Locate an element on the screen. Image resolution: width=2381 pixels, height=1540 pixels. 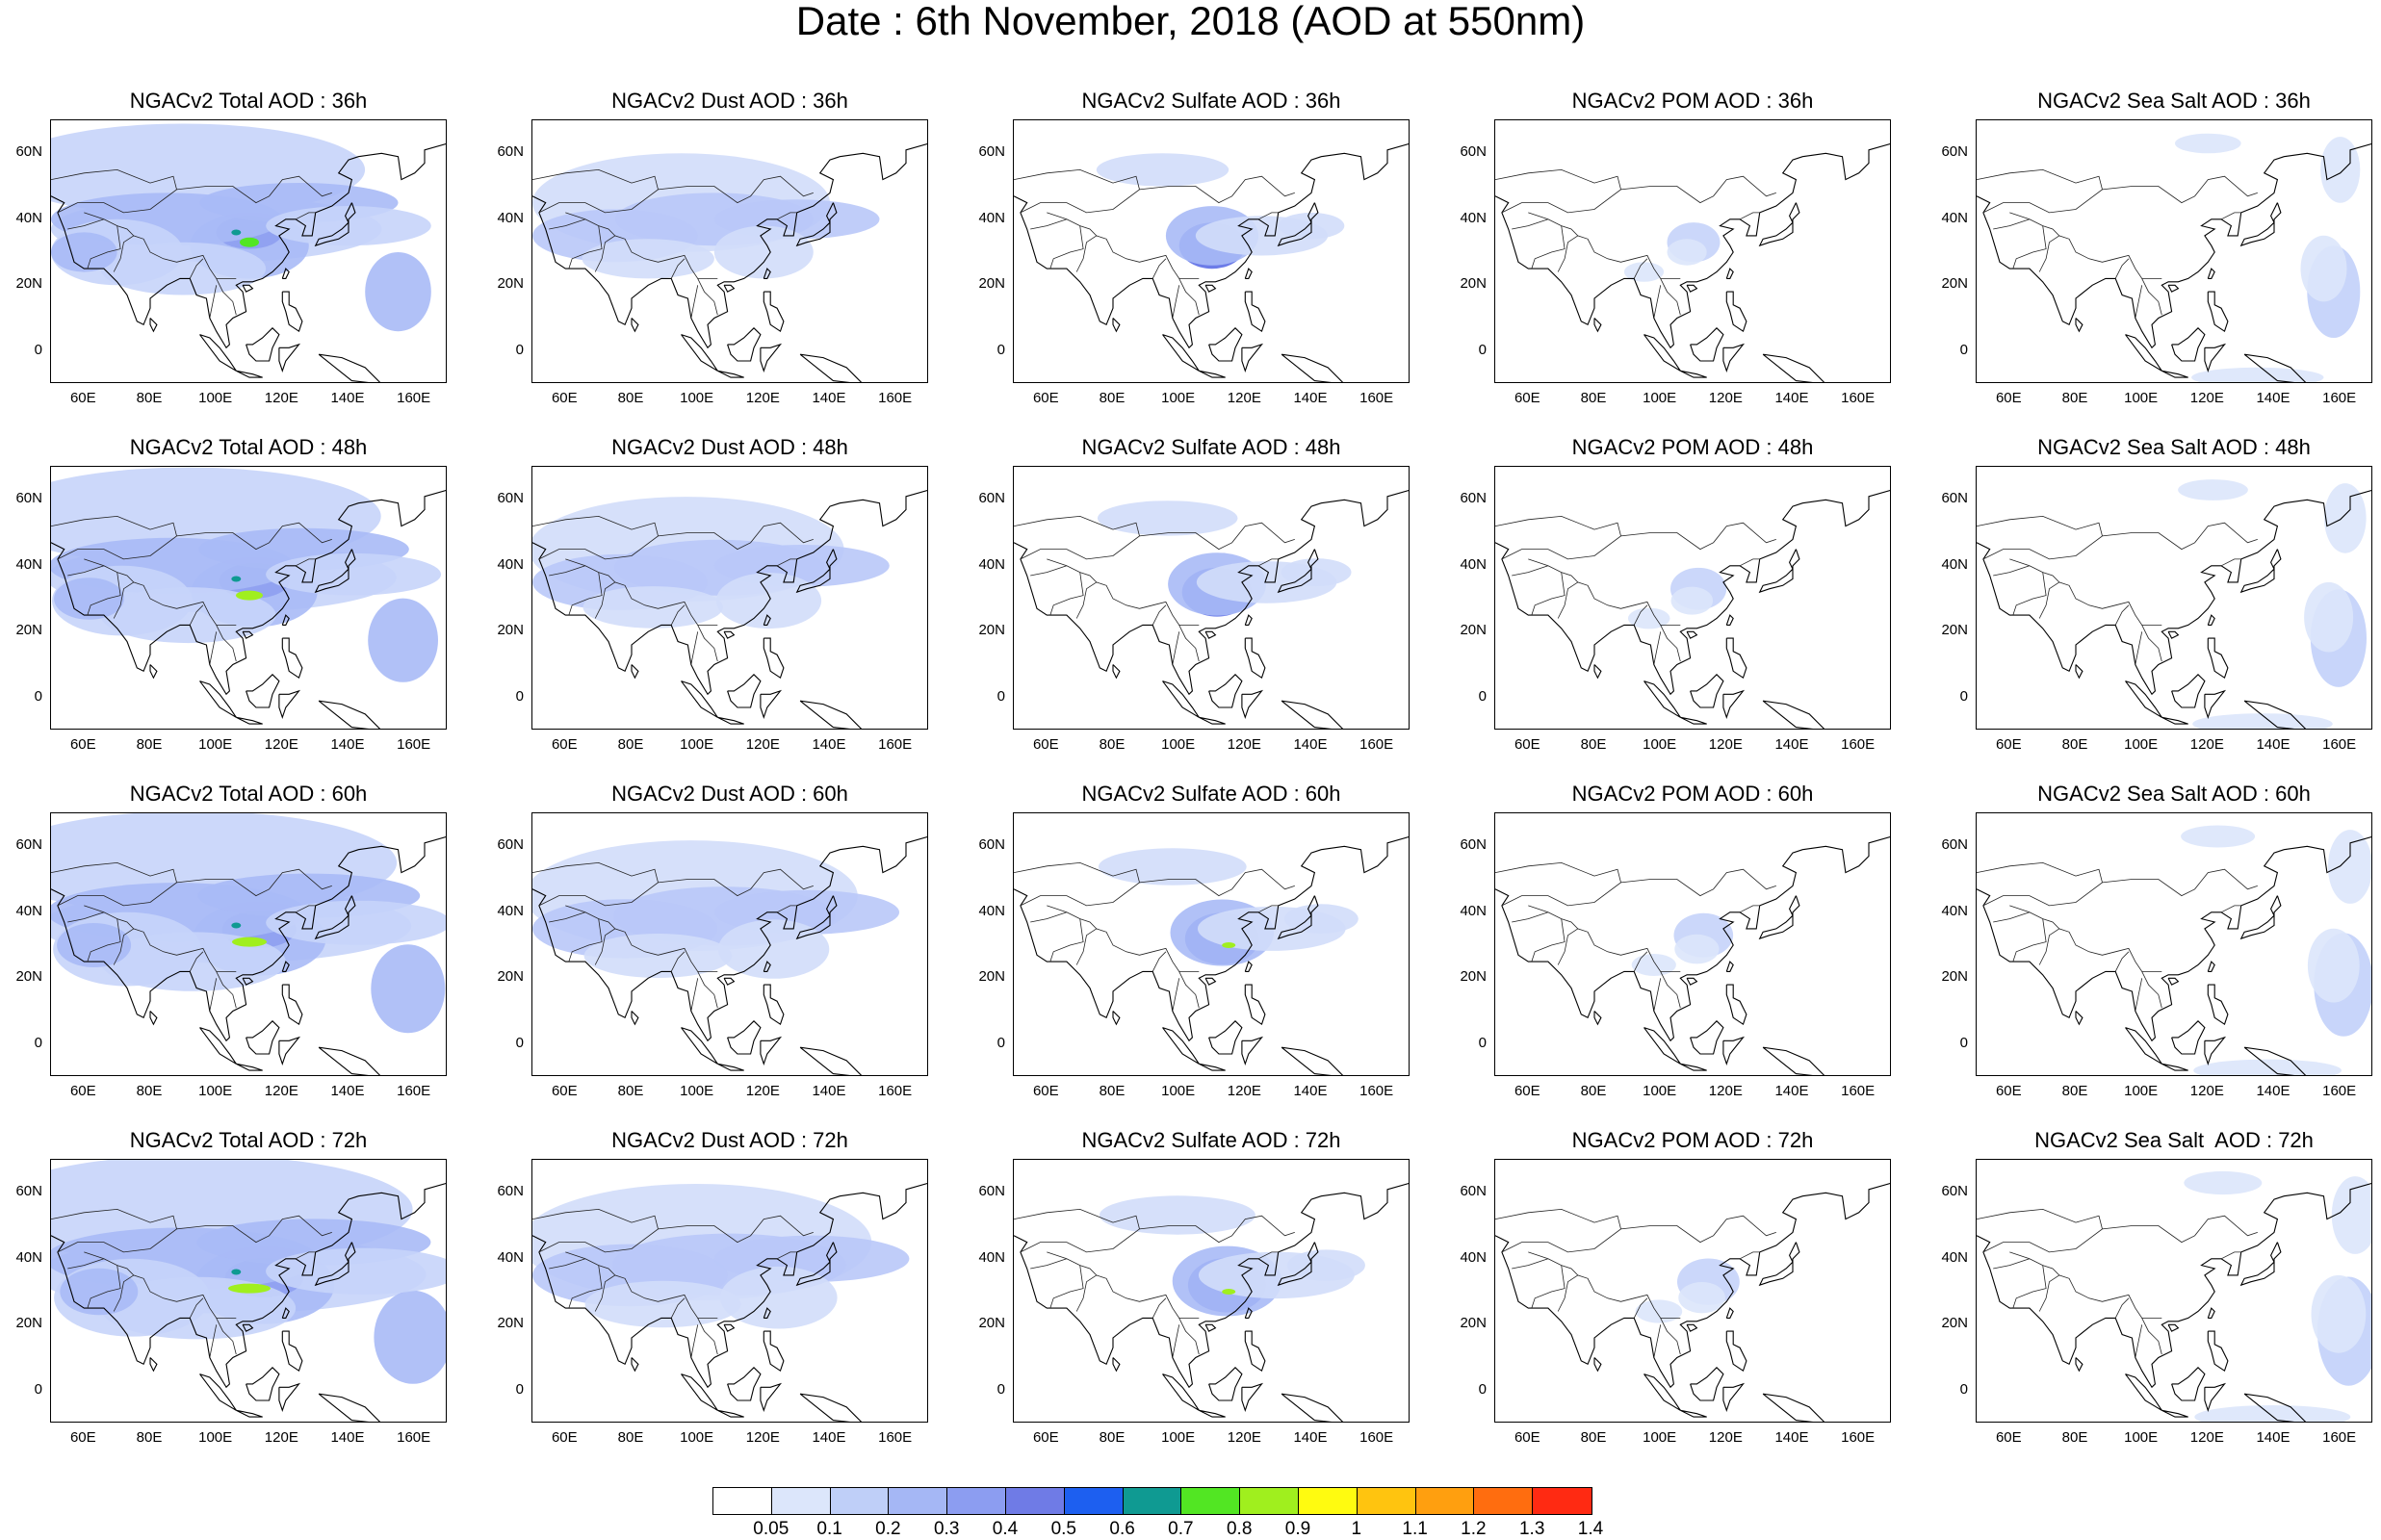
panel-title: NGACv2 Sea Salt AOD : 72h is located at coordinates (2174, 1140).